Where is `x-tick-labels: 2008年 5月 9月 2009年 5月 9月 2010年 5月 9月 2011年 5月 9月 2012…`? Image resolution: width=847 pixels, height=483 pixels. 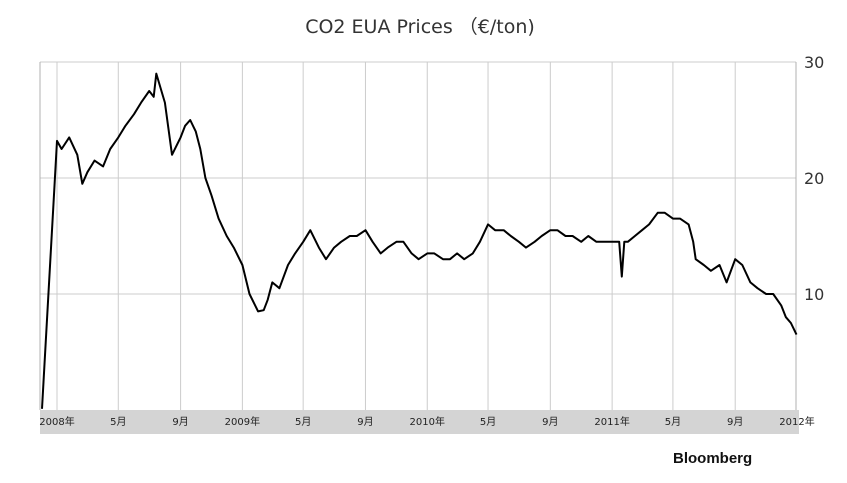
x-tick-labels: 2008年 5月 9月 2009年 5月 9月 2010年 5月 9月 2011年 5月 9月 2012… is located at coordinates (426, 421).